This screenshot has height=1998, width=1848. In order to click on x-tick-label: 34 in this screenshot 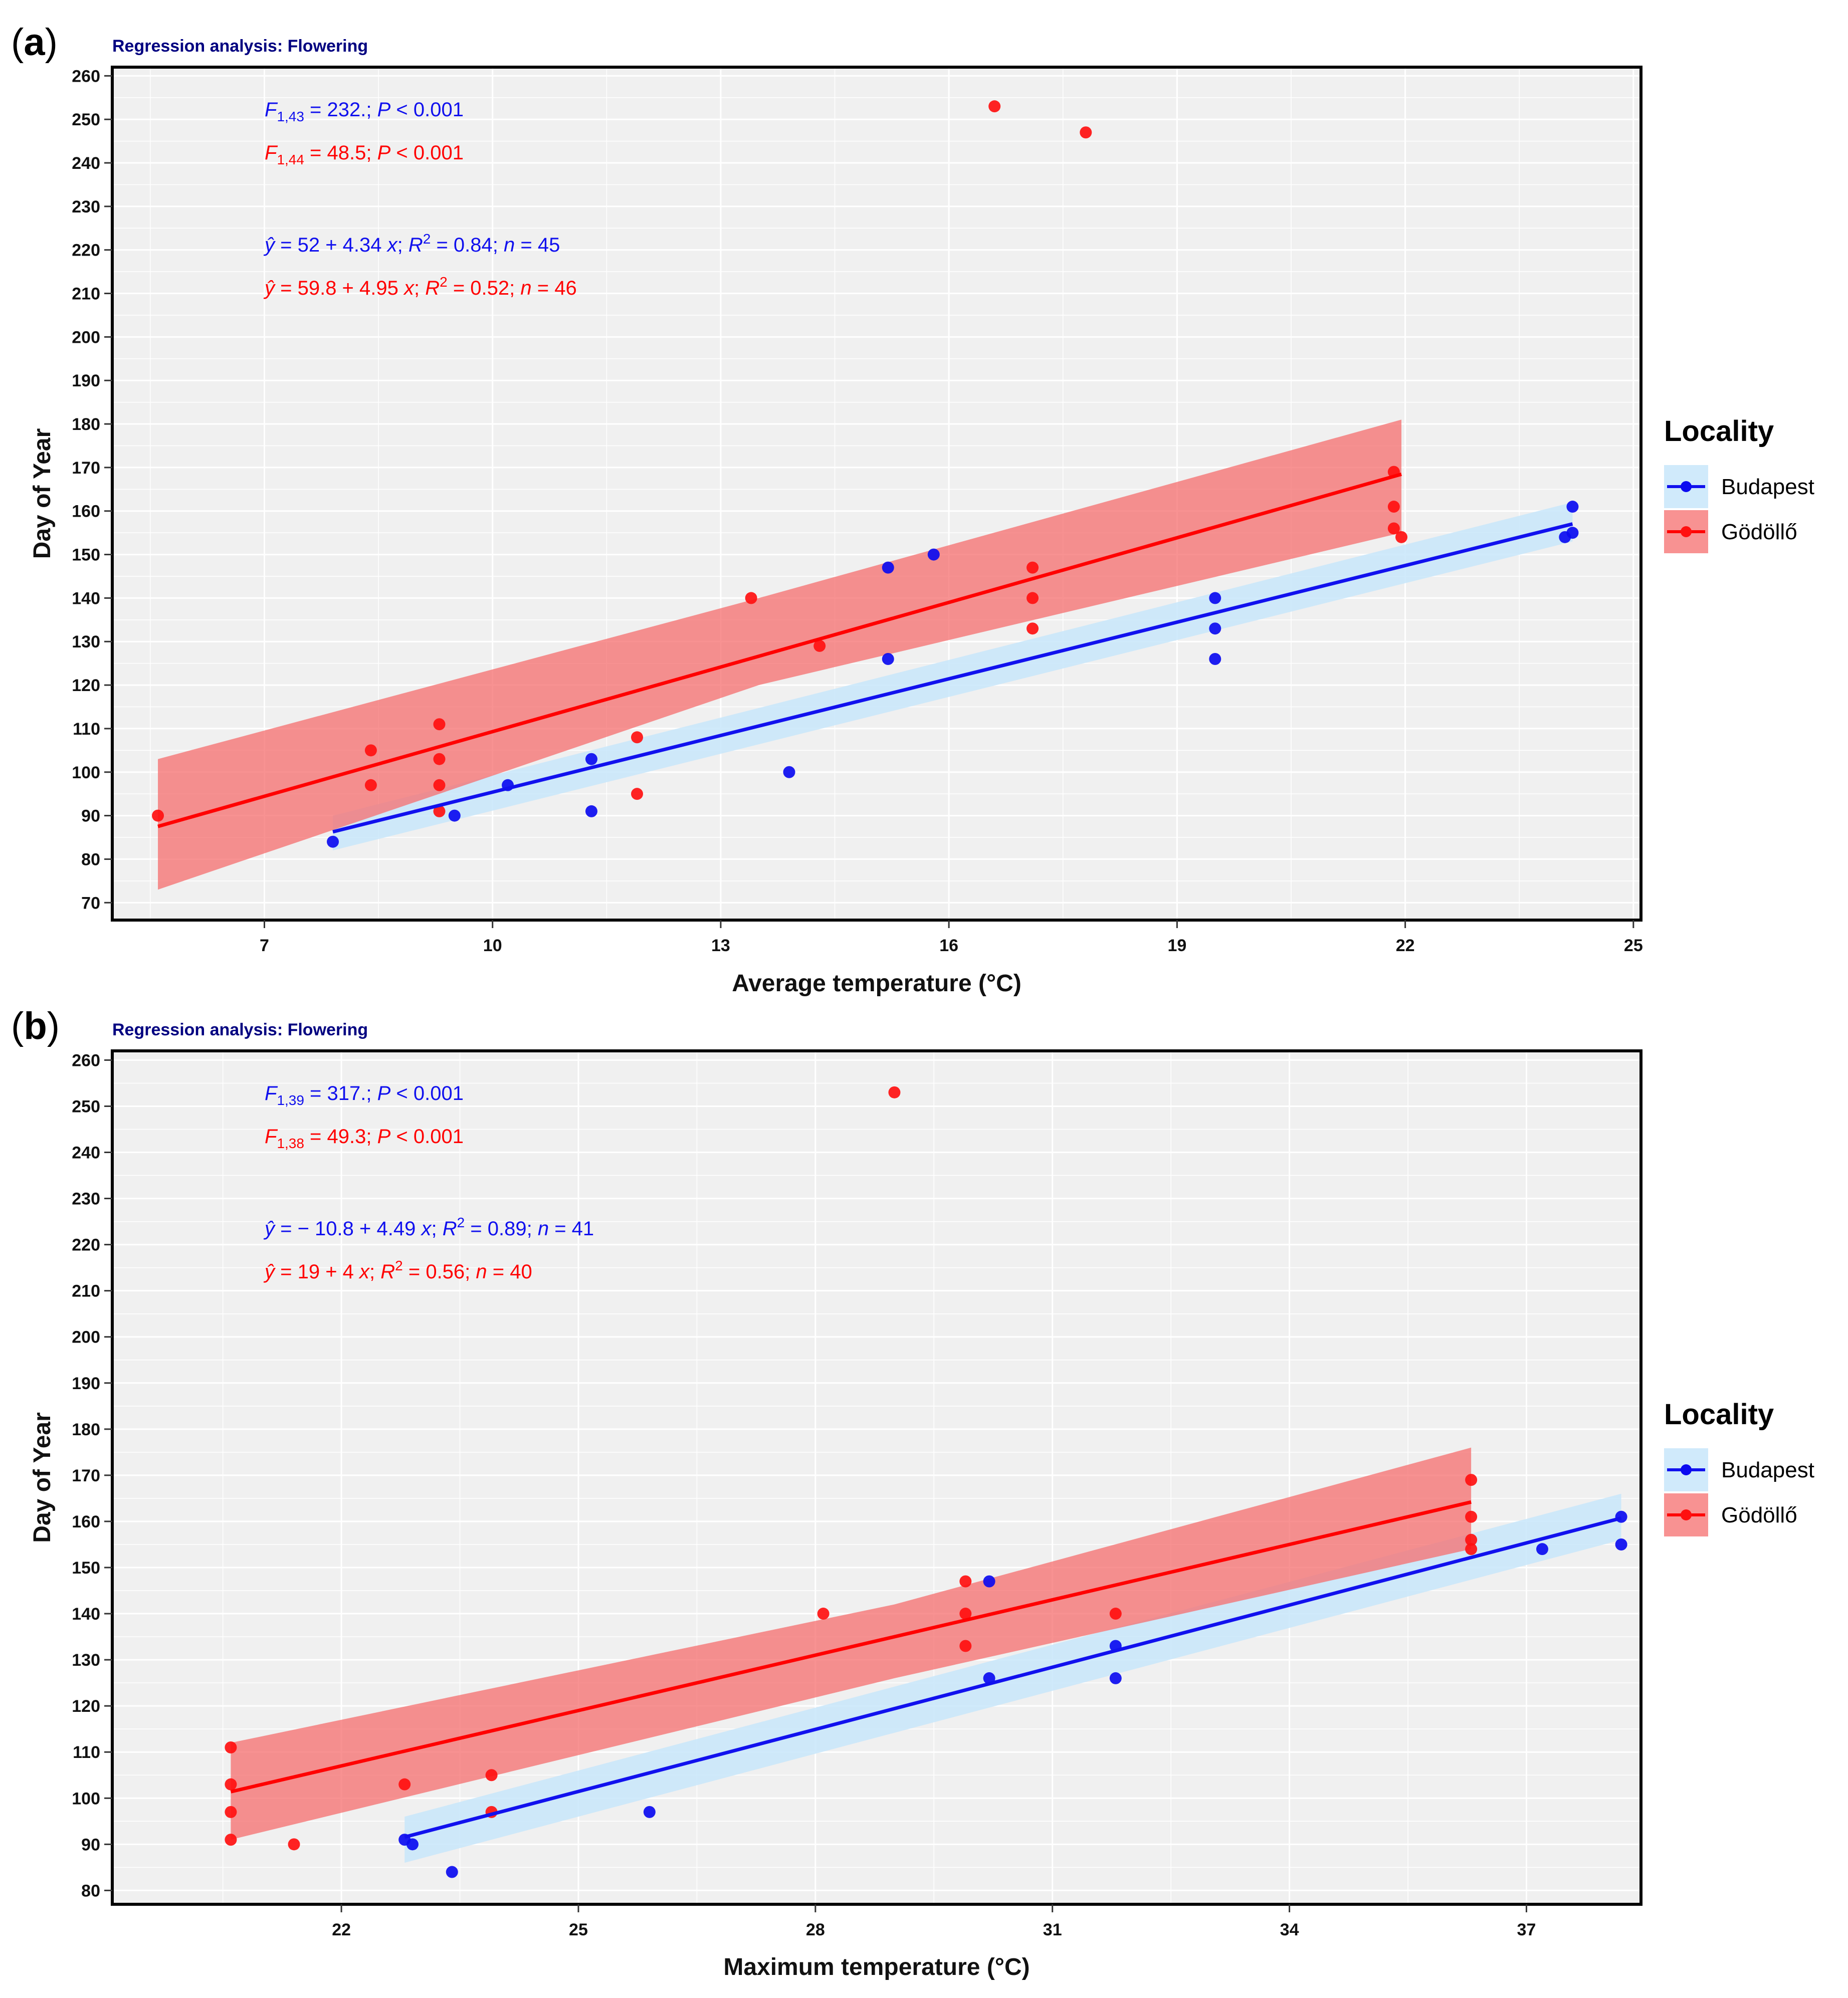, I will do `click(1289, 1929)`.